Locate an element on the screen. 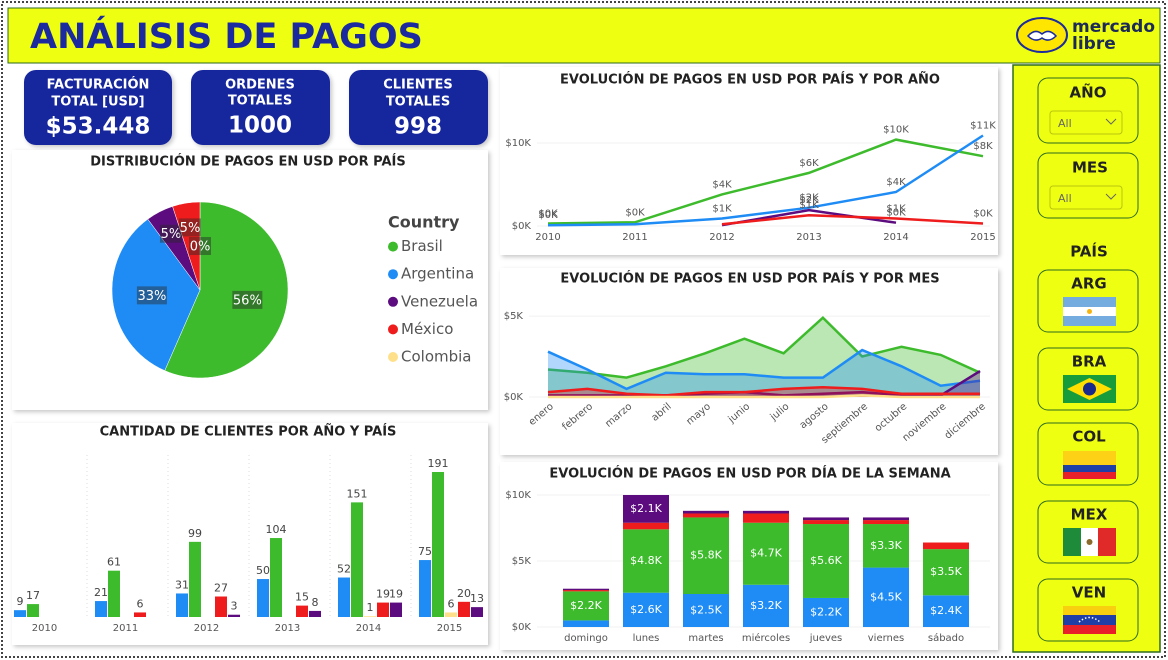  data-label: $10K is located at coordinates (896, 130).